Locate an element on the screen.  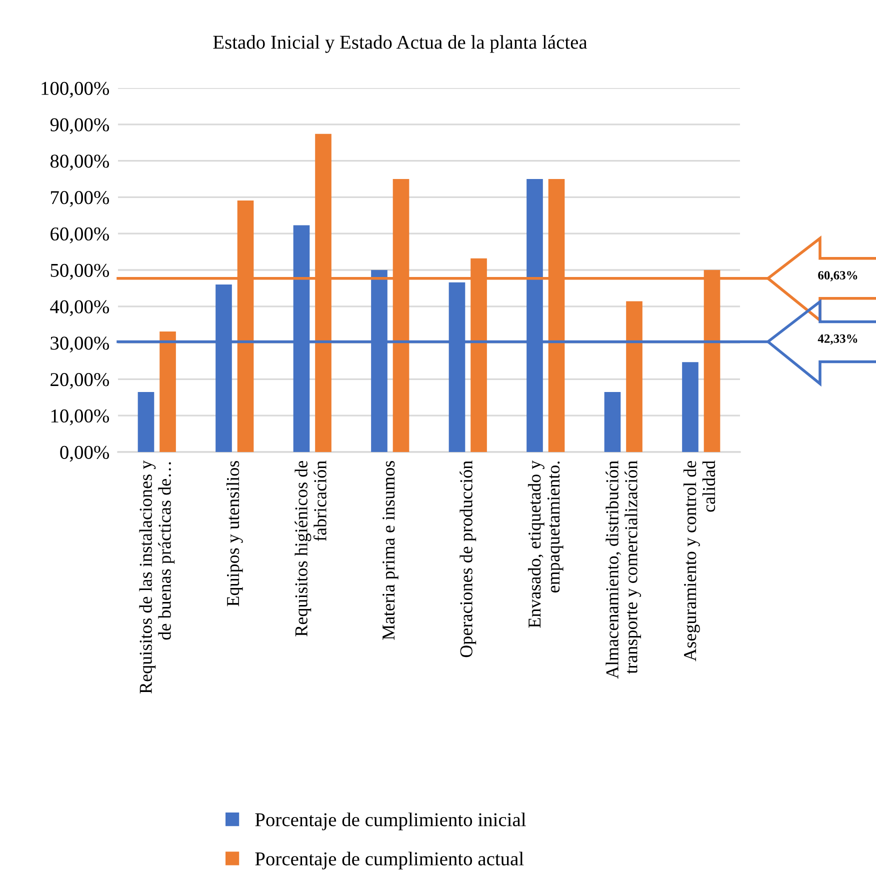
x-tick-label: Almacenamiento, distribución transporte y comercialización is located at coordinates (624, 569).